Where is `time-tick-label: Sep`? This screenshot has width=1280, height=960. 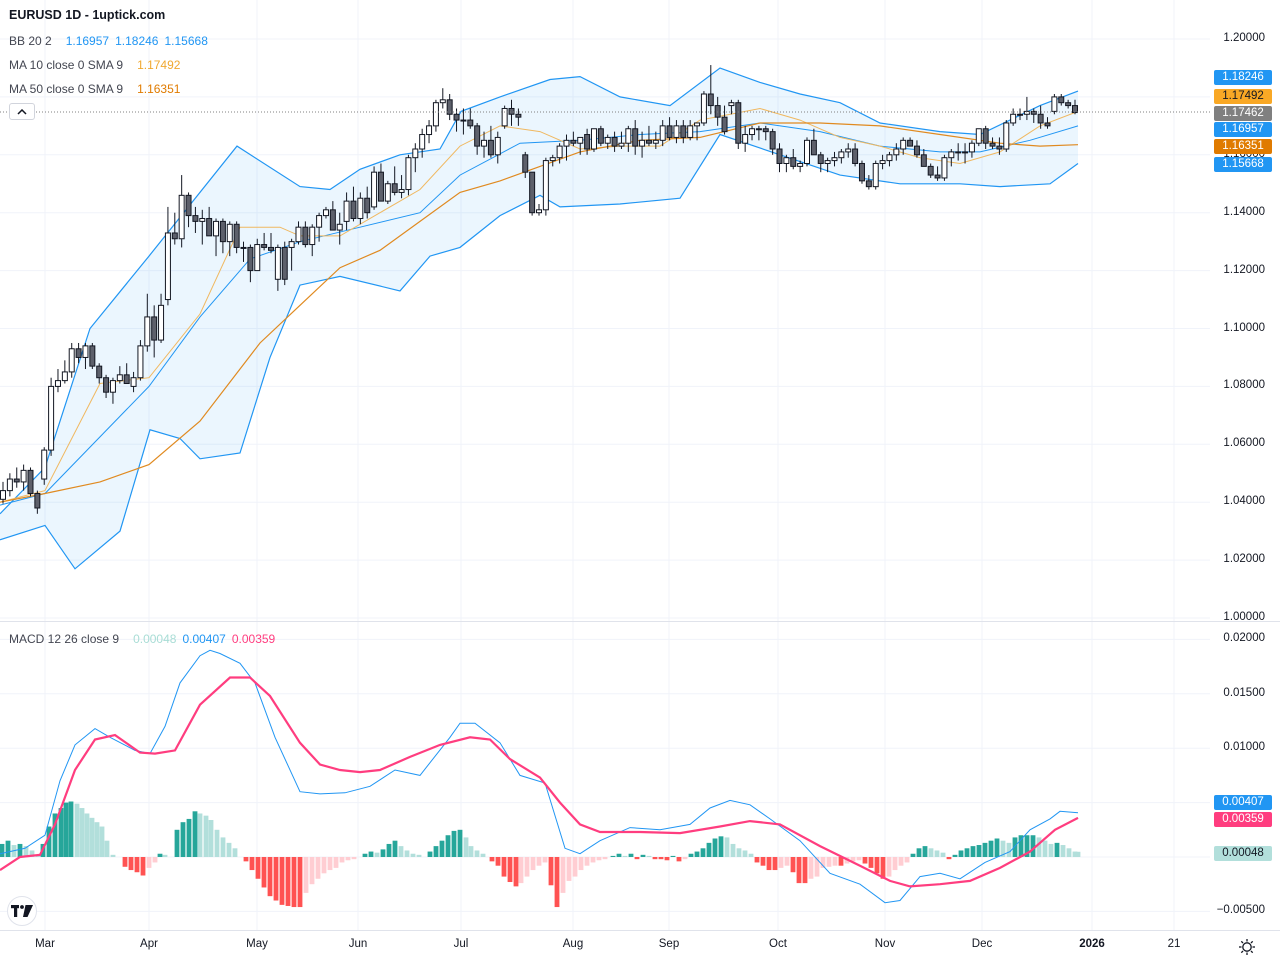
time-tick-label: Sep is located at coordinates (669, 944).